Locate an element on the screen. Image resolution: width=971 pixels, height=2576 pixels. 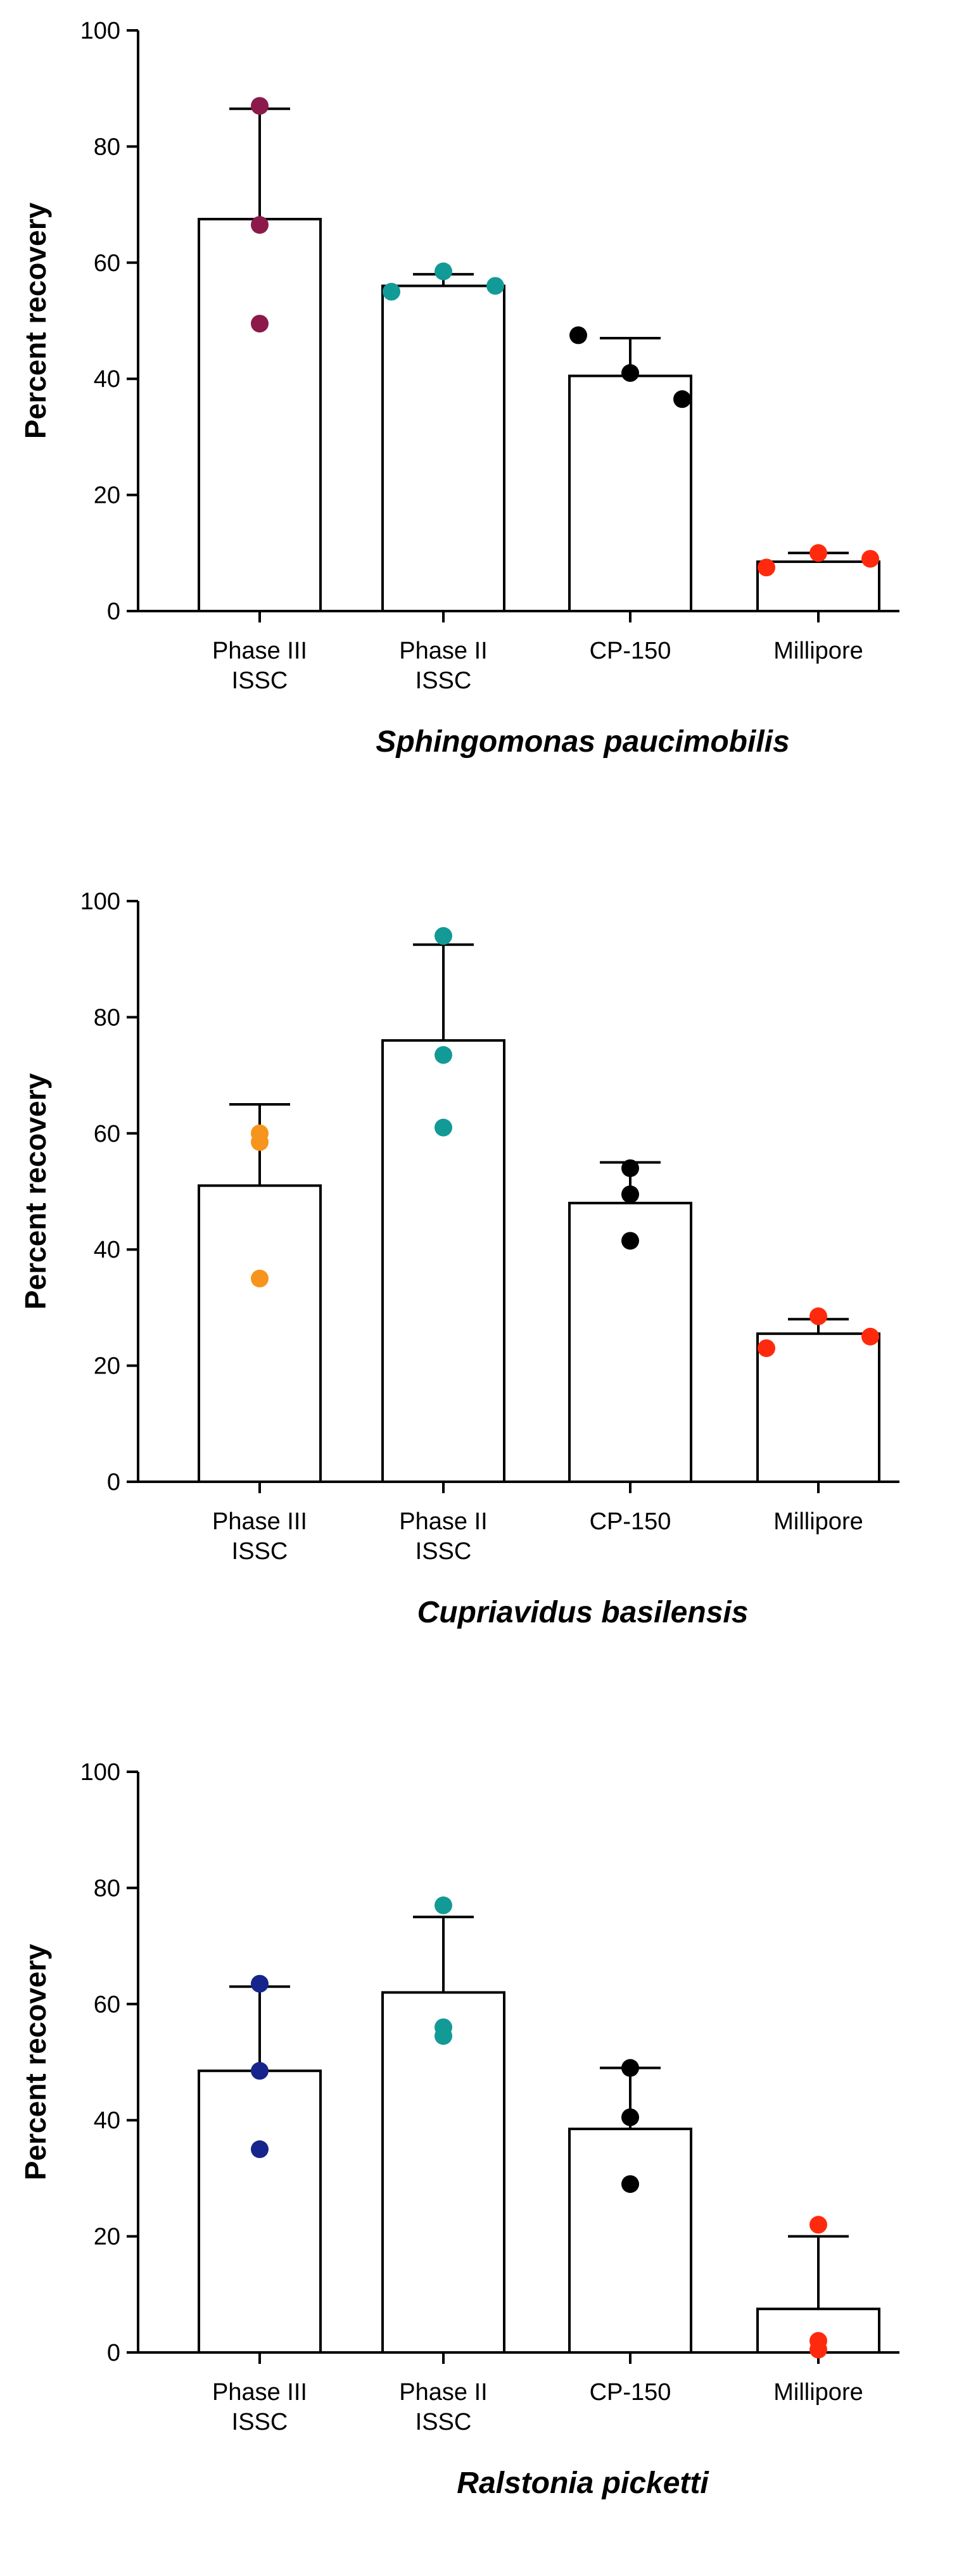
x-axis-label: Cupriavidus basilensis is located at coordinates (583, 1612).